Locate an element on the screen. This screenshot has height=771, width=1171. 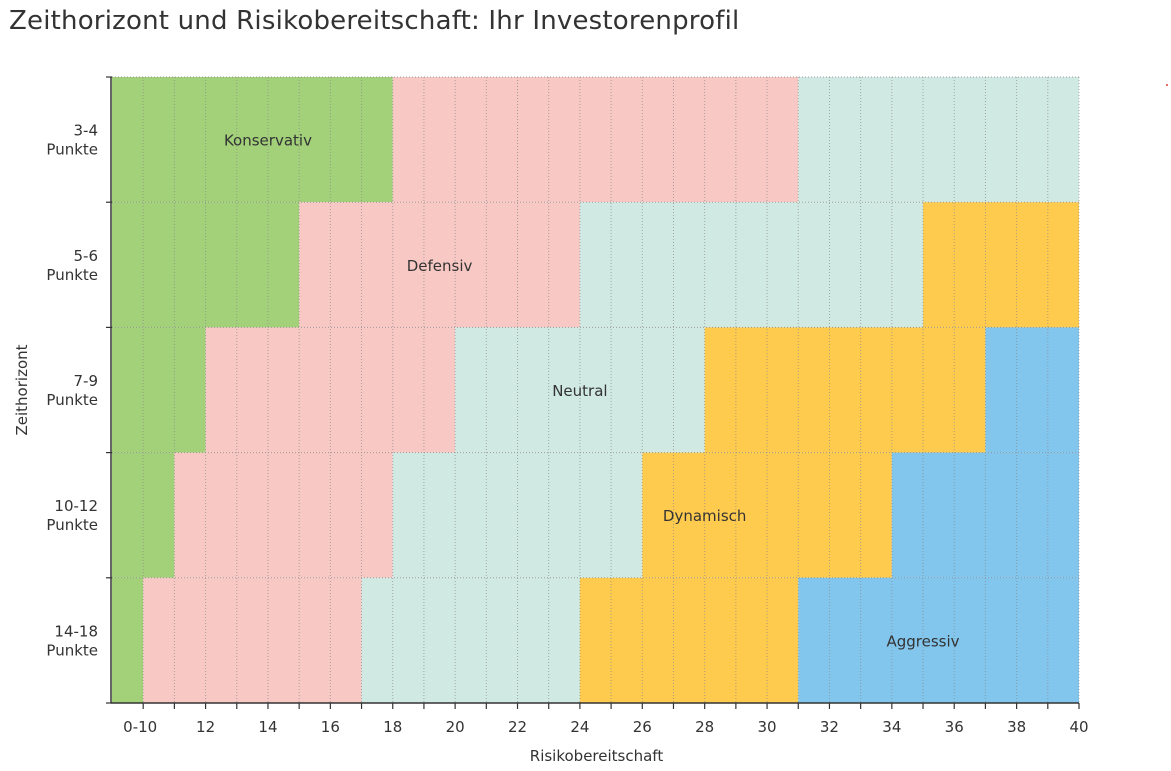
y-axis-label: Zeithorizont is located at coordinates (22, 389).